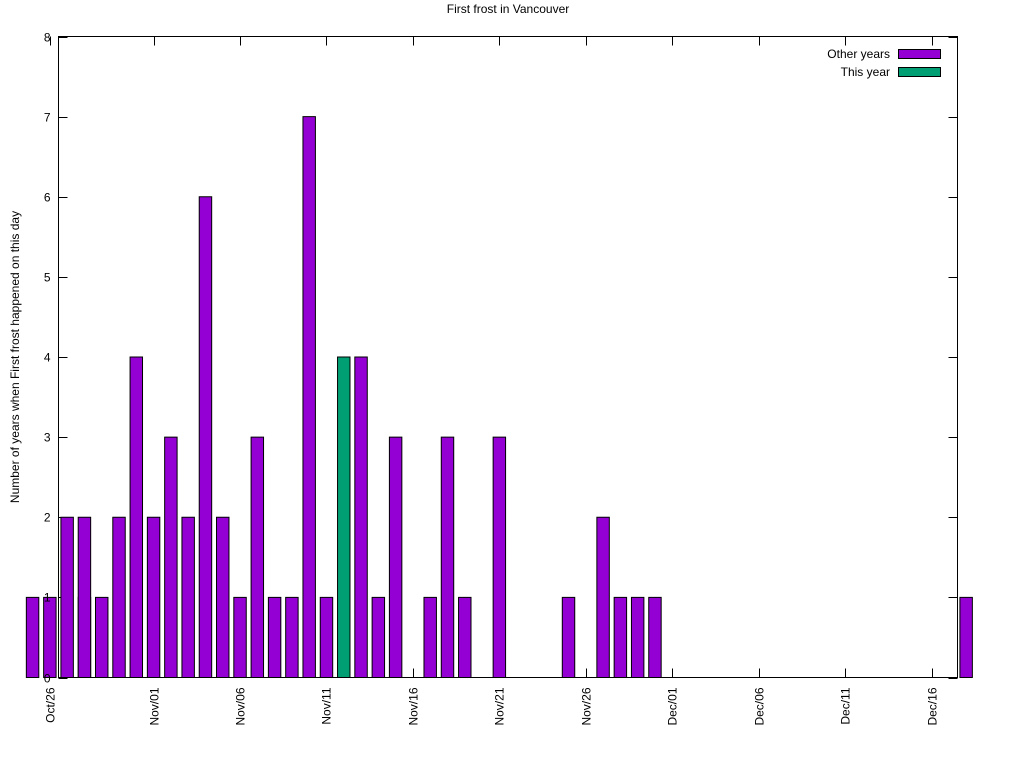 This screenshot has width=1024, height=768. I want to click on x-tick-label: Nov/01, so click(155, 706).